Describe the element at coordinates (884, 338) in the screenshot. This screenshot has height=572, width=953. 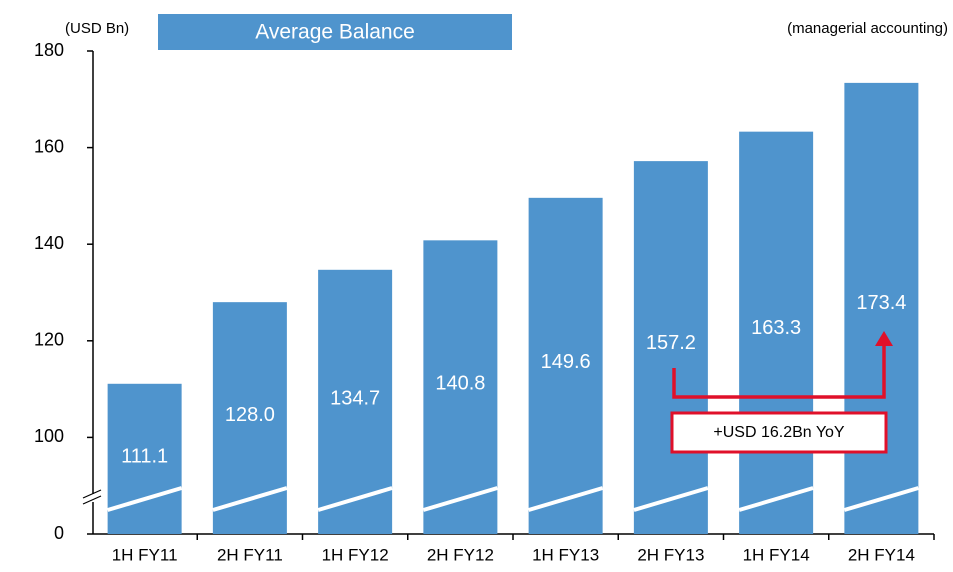
I see `arrow-head` at that location.